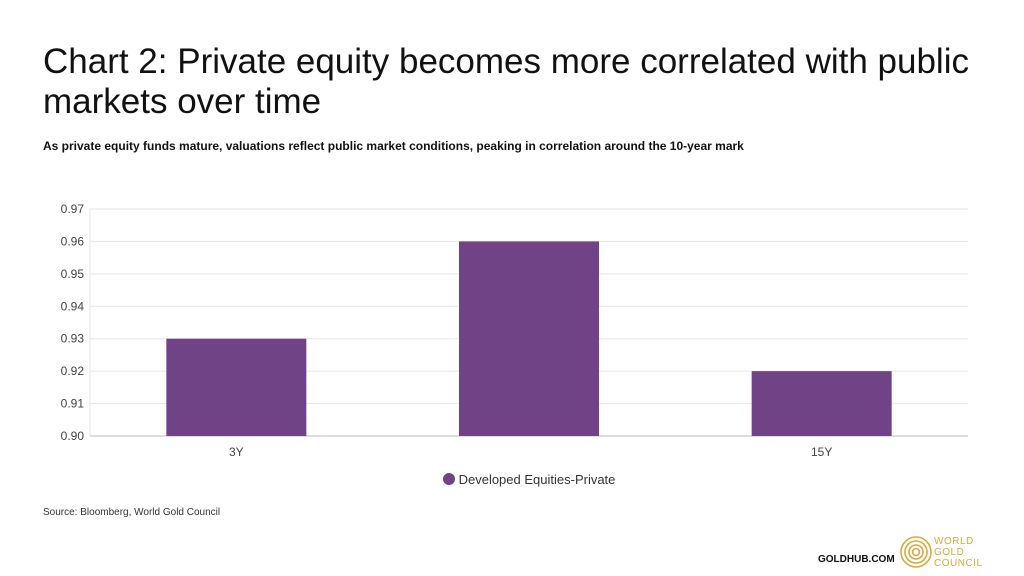 This screenshot has height=576, width=1024. What do you see at coordinates (73, 339) in the screenshot?
I see `y-tick-label: 0.93` at bounding box center [73, 339].